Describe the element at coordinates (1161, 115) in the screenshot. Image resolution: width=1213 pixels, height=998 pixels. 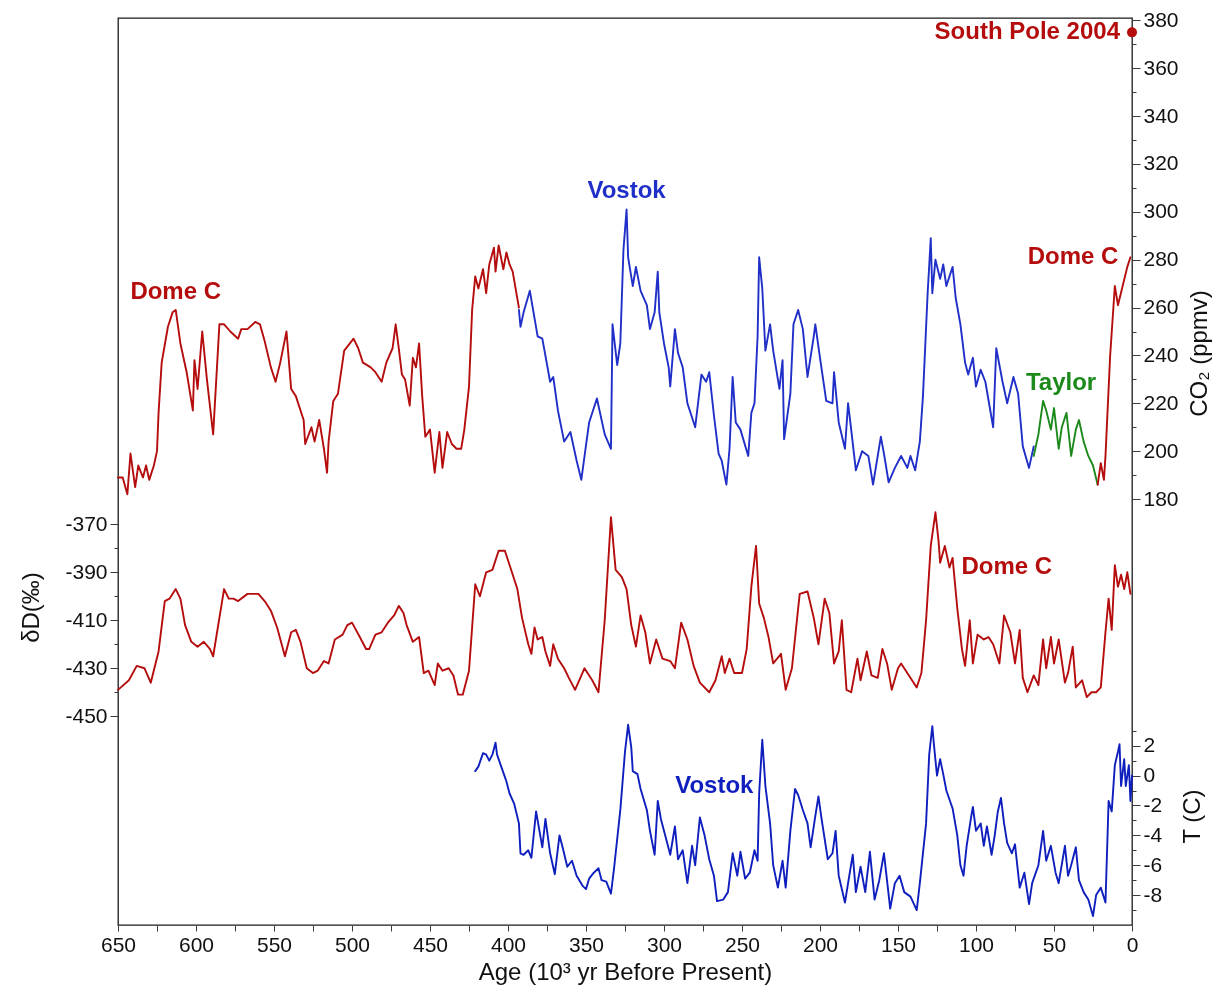
I see `y2-tick-label: 340` at that location.